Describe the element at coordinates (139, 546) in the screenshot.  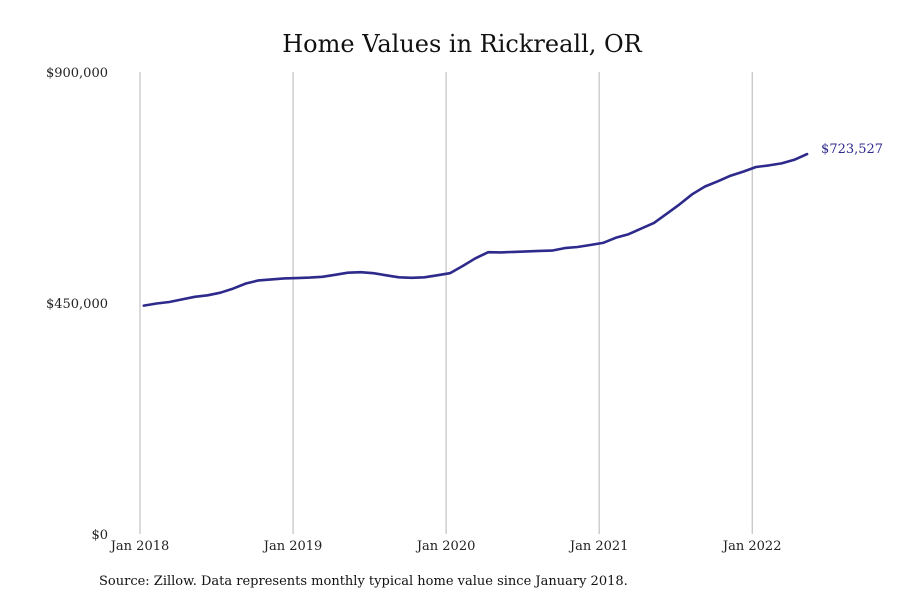
I see `x-tick-label-0: Jan 2018` at that location.